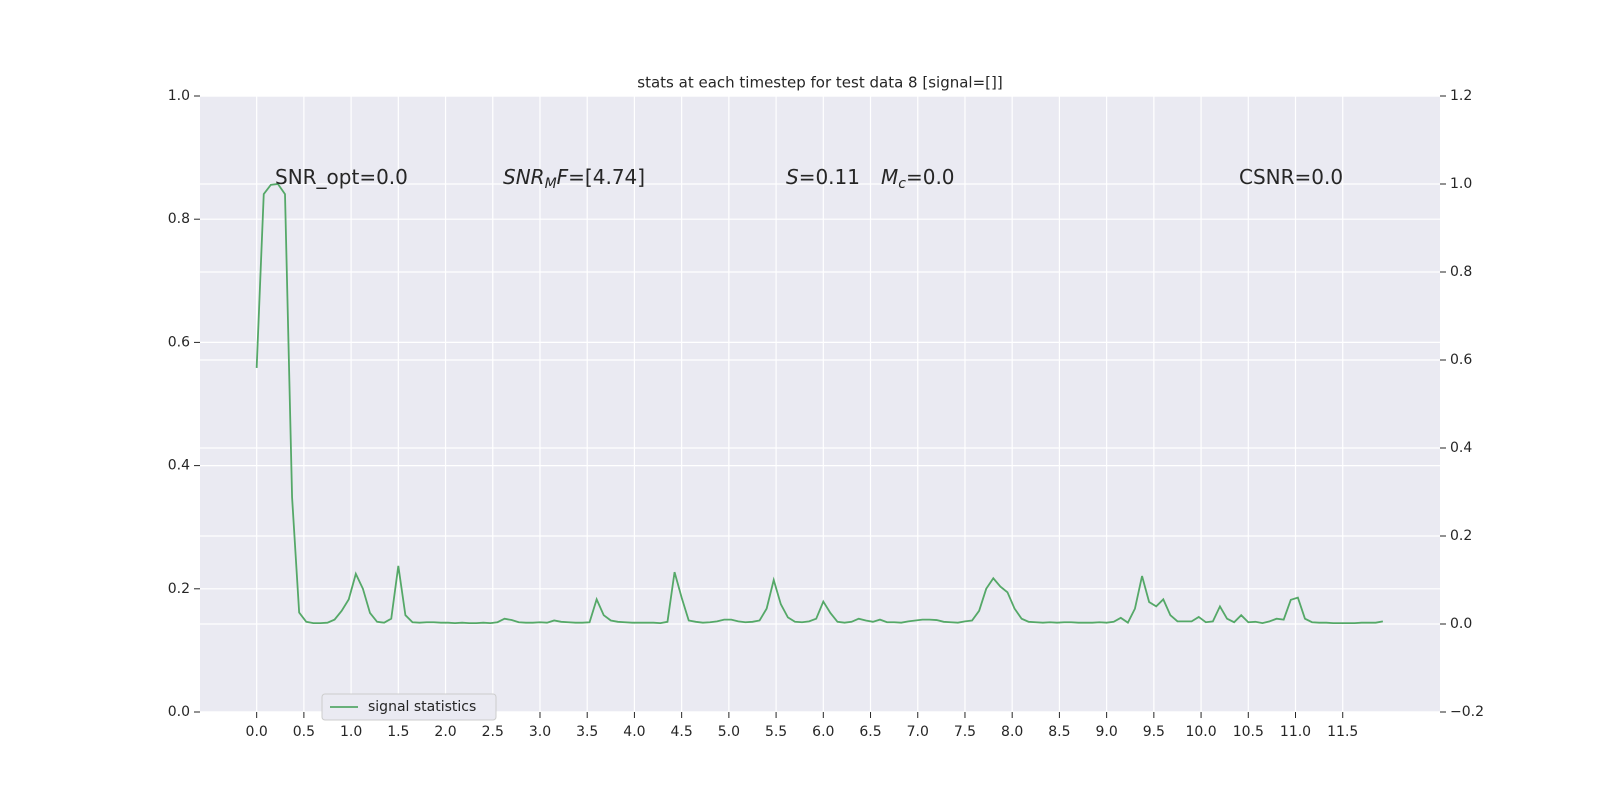 This screenshot has height=800, width=1600. Describe the element at coordinates (729, 732) in the screenshot. I see `x-tick-label: 5.0` at that location.